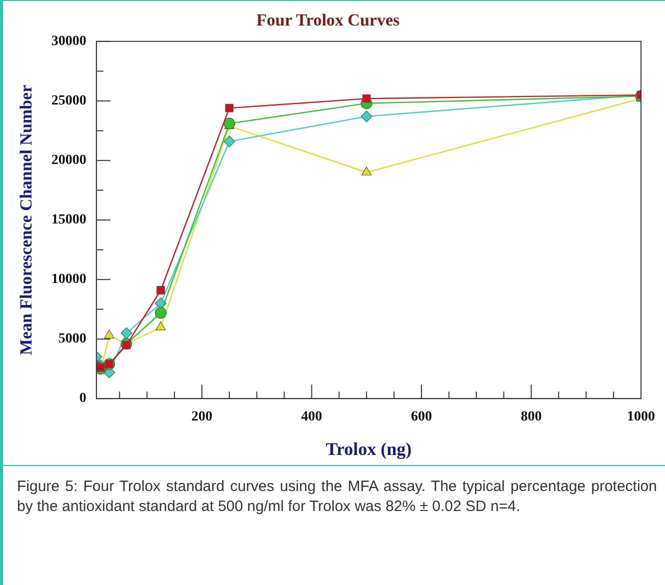 Image resolution: width=665 pixels, height=585 pixels. What do you see at coordinates (68, 42) in the screenshot?
I see `y-tick-label: 30000` at bounding box center [68, 42].